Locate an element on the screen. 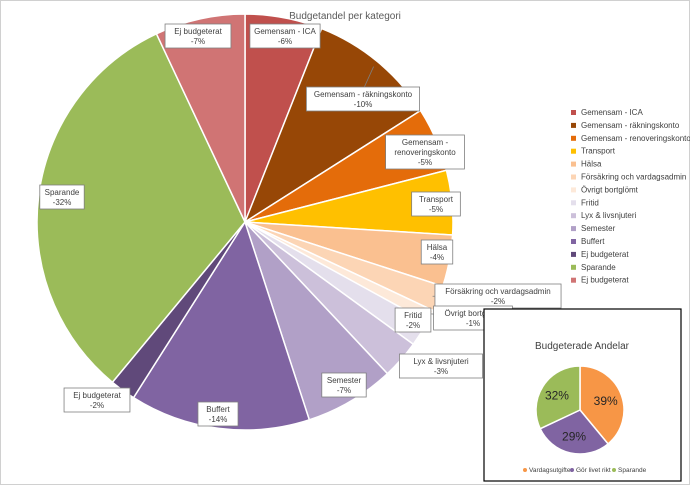  main-data-label-transport-3: Transport-5% is located at coordinates (436, 204).